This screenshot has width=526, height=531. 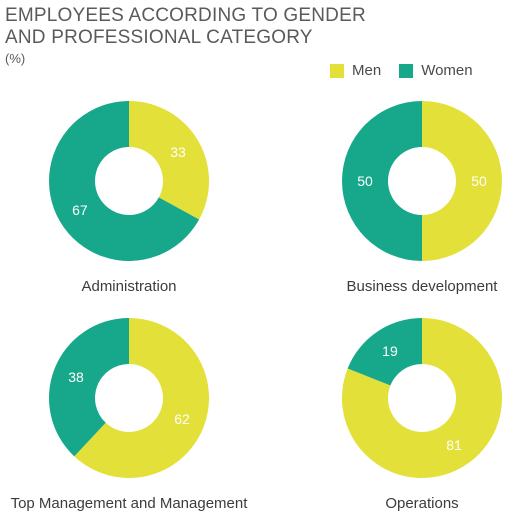 I want to click on legend-item-men: Men, so click(x=355, y=70).